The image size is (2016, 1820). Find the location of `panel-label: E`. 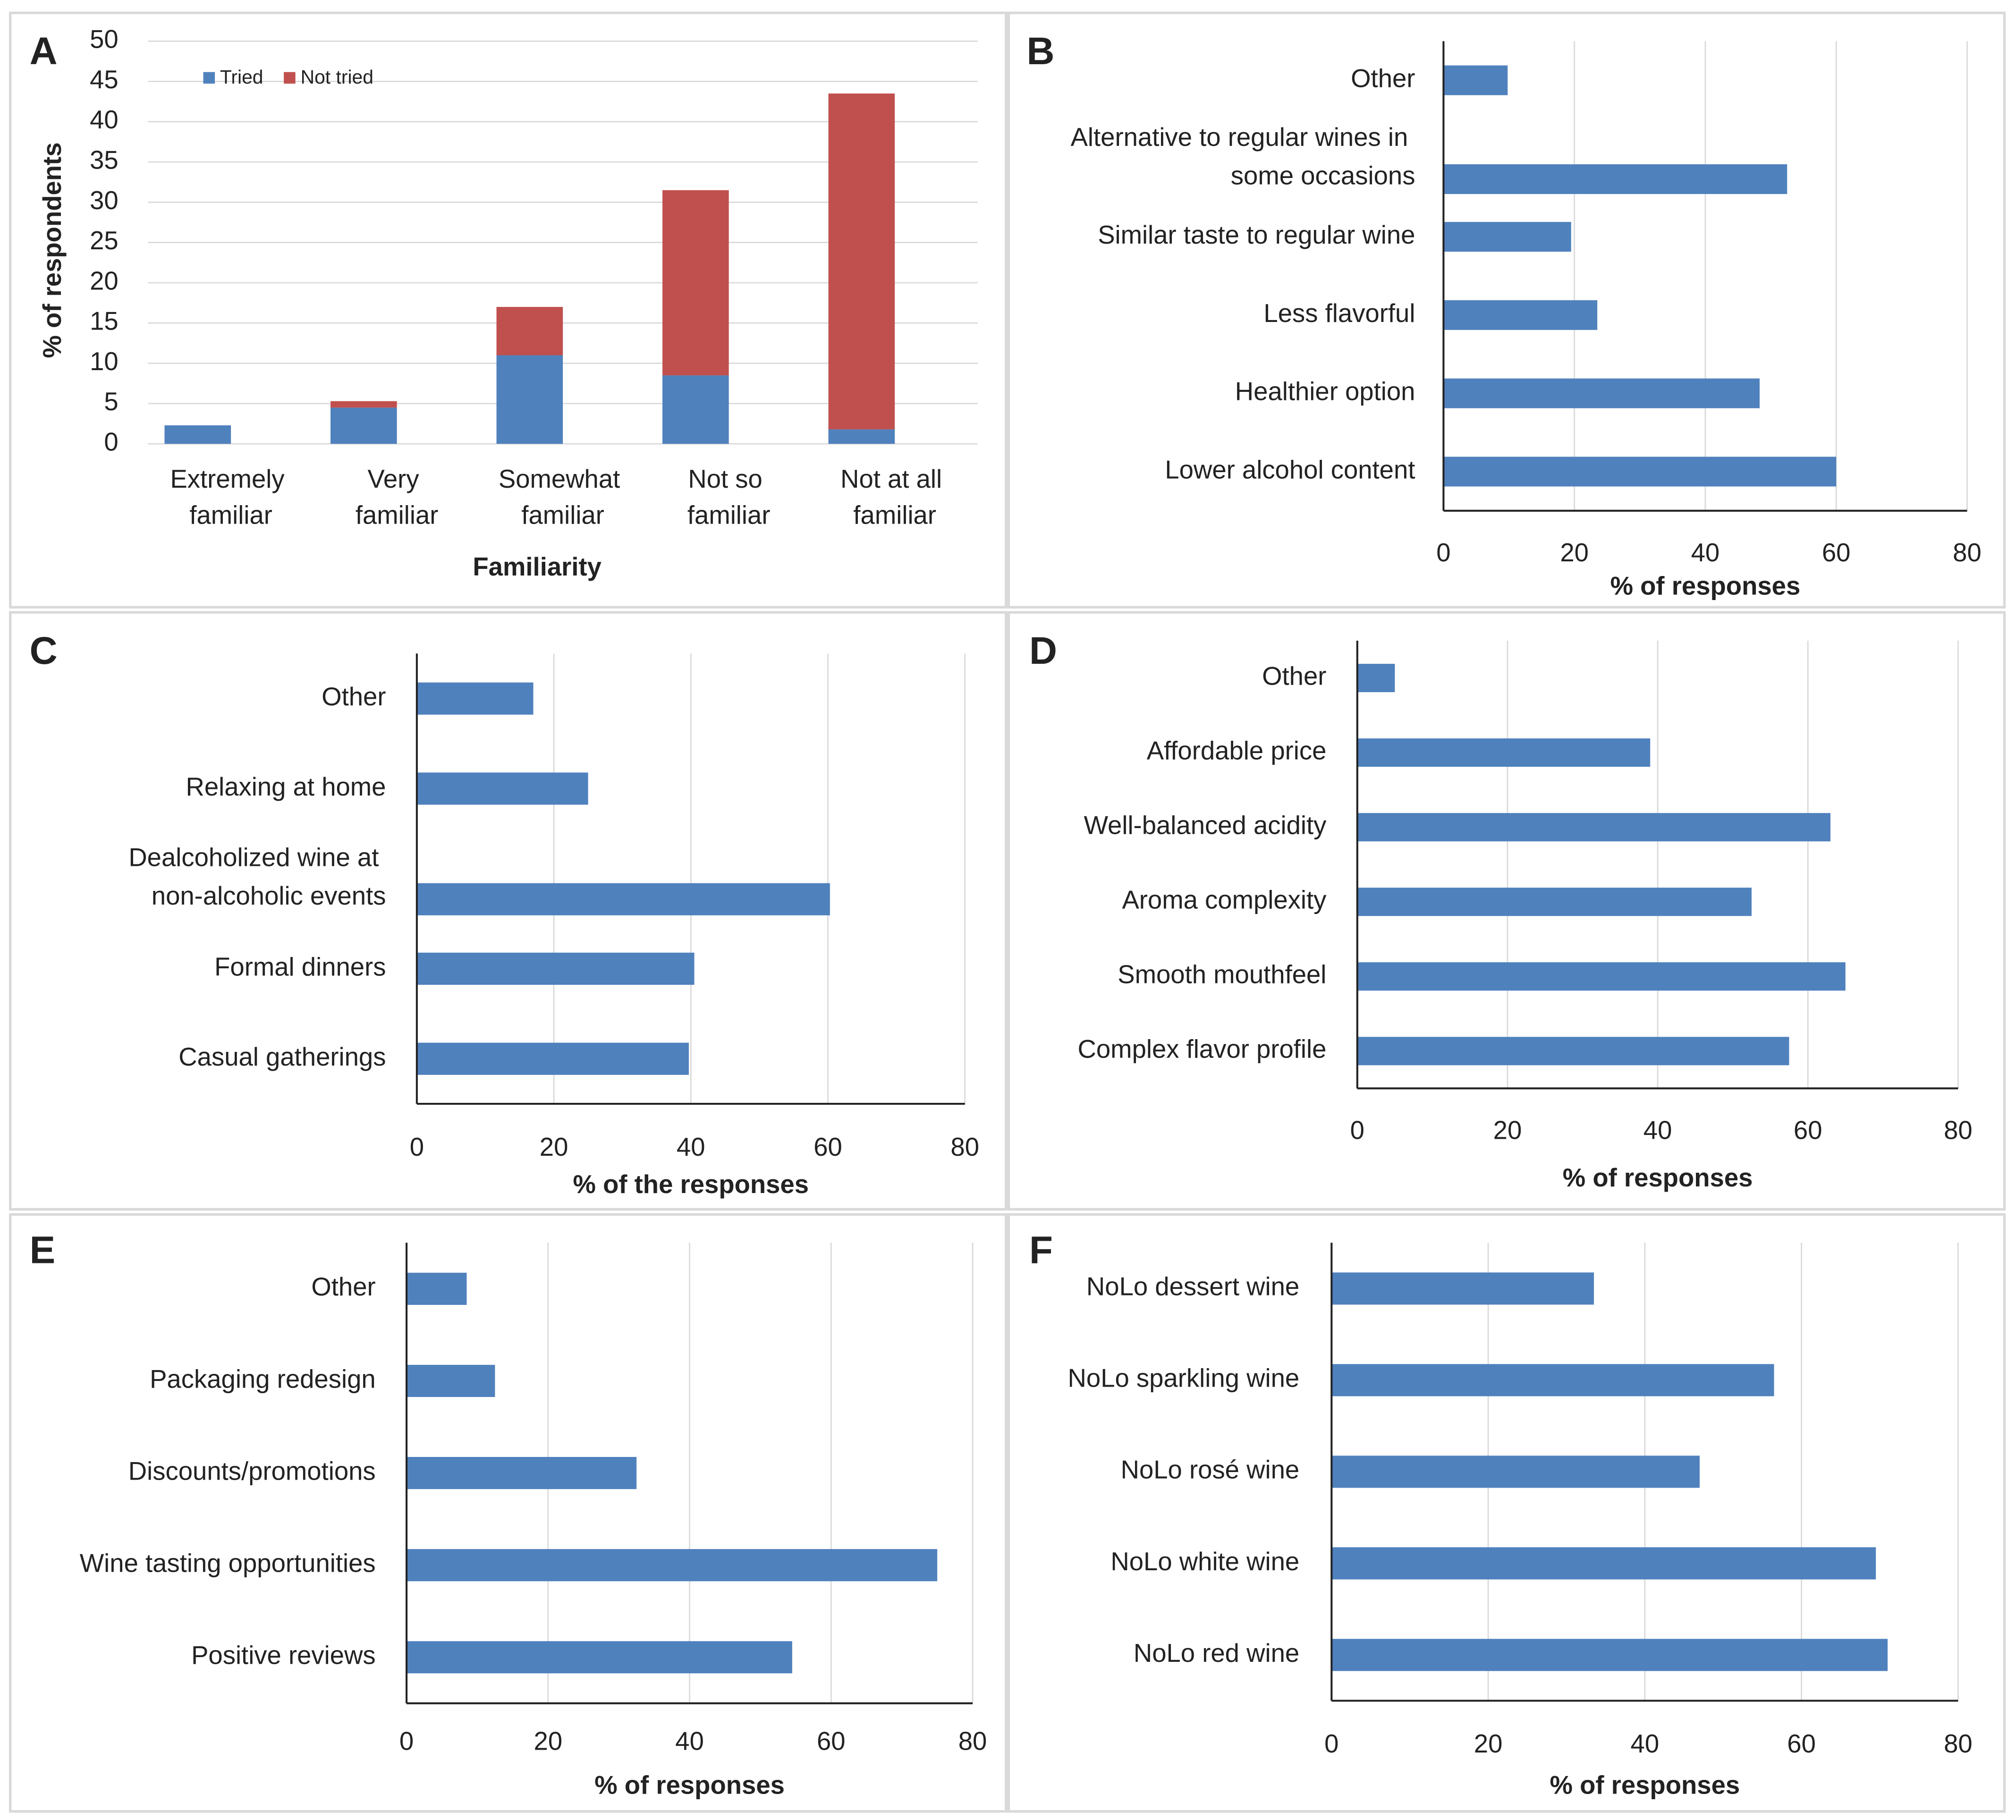

panel-label: E is located at coordinates (43, 1250).